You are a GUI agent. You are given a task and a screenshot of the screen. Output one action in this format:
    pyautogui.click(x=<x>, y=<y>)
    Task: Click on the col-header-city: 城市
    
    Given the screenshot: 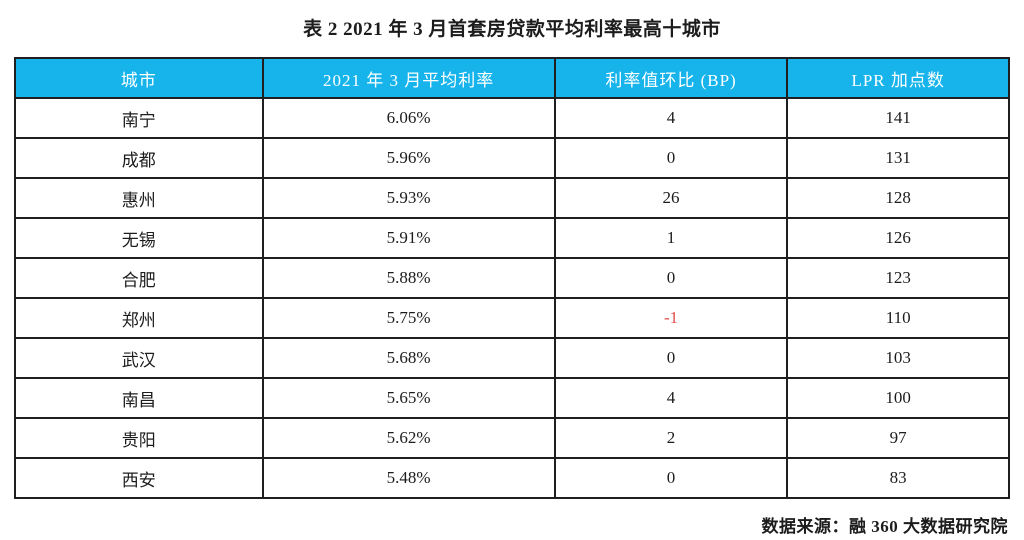 What is the action you would take?
    pyautogui.click(x=139, y=78)
    